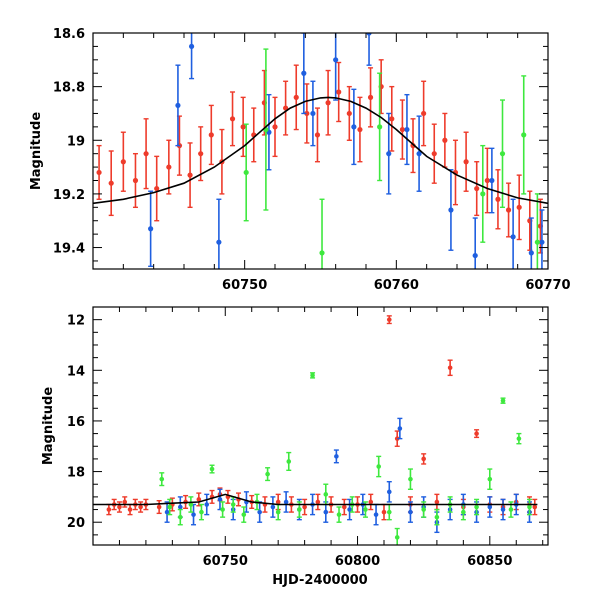 The width and height of the screenshot is (600, 600). I want to click on top-ytick-label: 19.2, so click(69, 195).